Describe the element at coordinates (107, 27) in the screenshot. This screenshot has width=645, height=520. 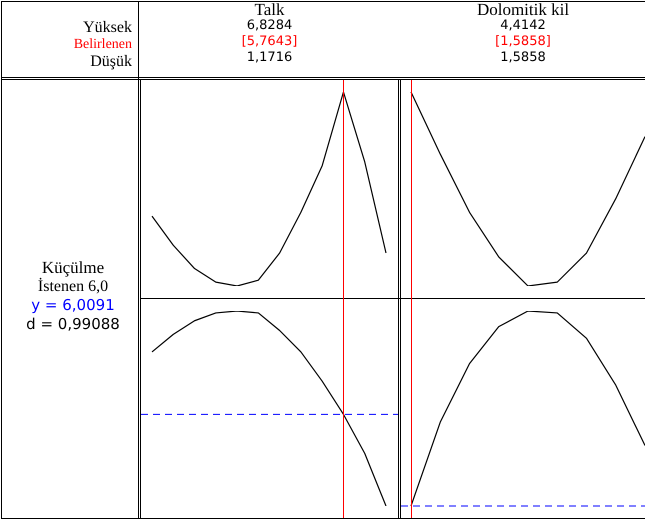
I see `text: Yüksek` at that location.